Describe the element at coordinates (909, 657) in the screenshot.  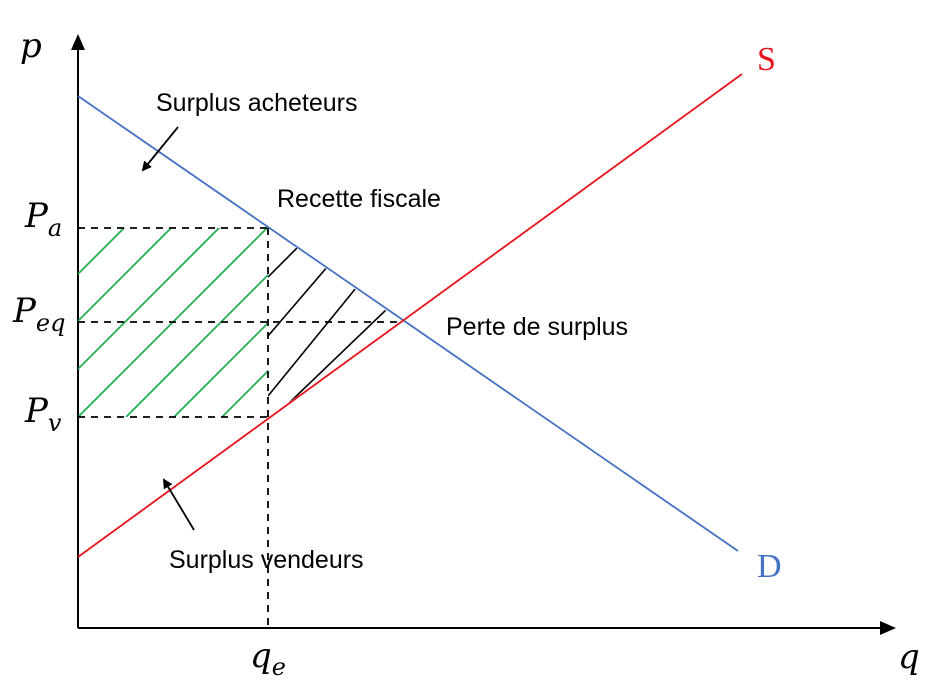
I see `x-axis-label: q` at that location.